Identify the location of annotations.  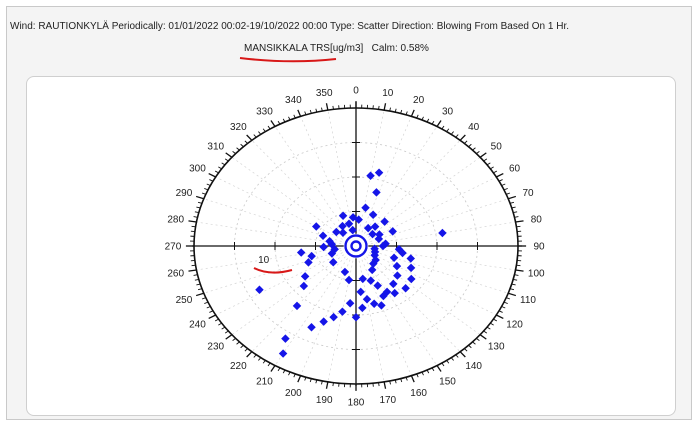
(288, 165).